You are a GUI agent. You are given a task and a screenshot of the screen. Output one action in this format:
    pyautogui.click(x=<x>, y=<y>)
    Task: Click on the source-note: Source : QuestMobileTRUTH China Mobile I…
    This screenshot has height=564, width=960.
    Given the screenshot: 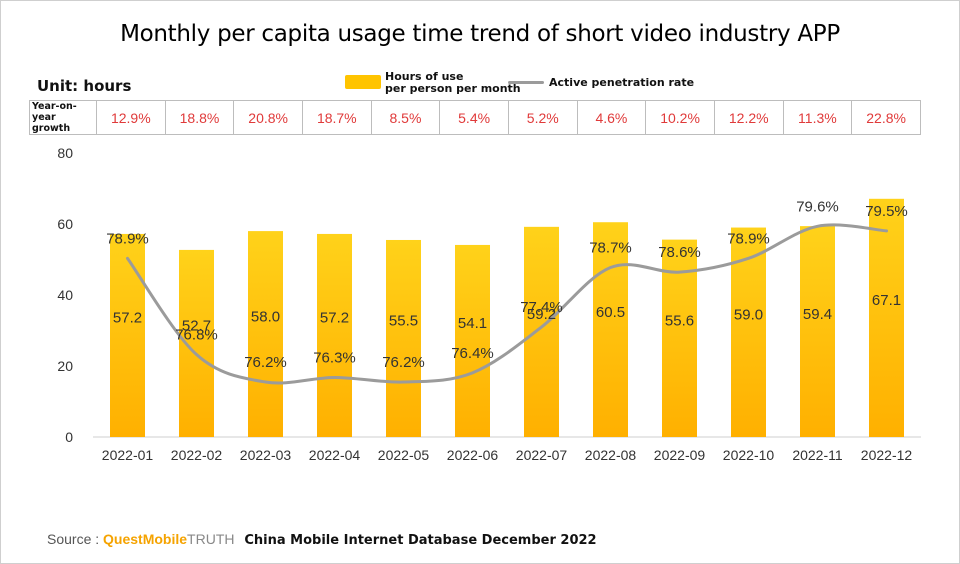 What is the action you would take?
    pyautogui.click(x=322, y=539)
    